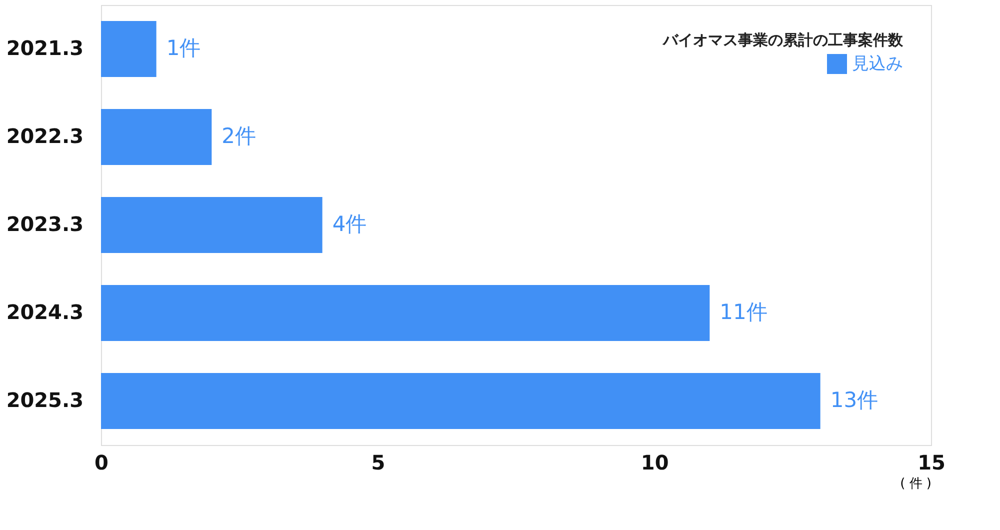 The image size is (1000, 530). Describe the element at coordinates (877, 64) in the screenshot. I see `legend-label: 見込み` at that location.